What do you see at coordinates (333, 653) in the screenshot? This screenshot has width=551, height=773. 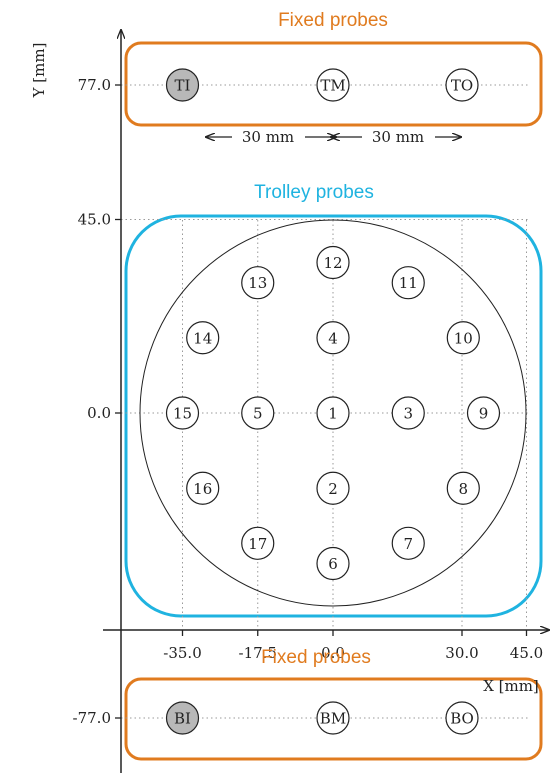 I see `x-tick-label: 0.0` at bounding box center [333, 653].